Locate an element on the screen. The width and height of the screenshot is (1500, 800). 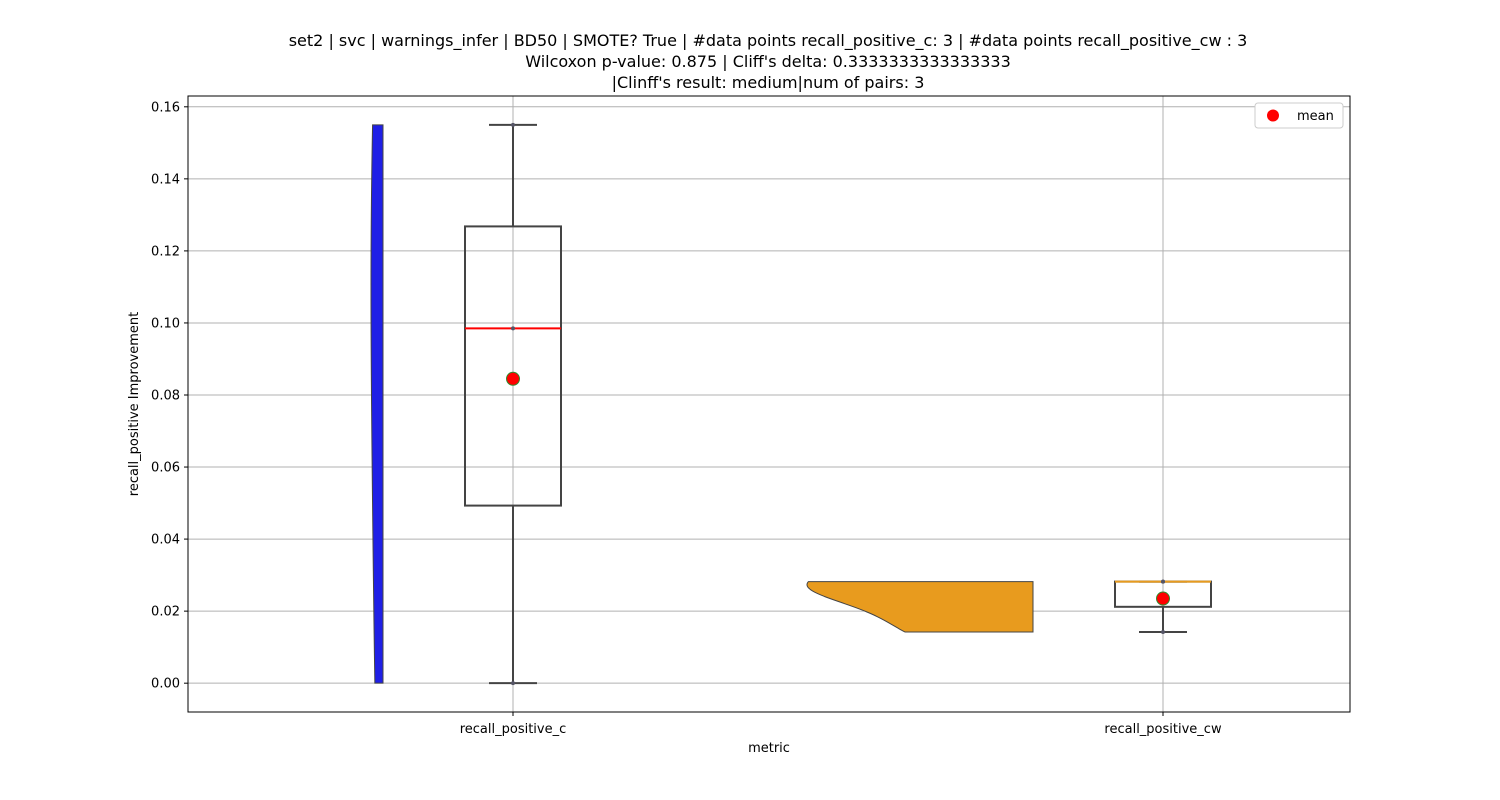
y-tick-label: 0.04 is located at coordinates (165, 540).